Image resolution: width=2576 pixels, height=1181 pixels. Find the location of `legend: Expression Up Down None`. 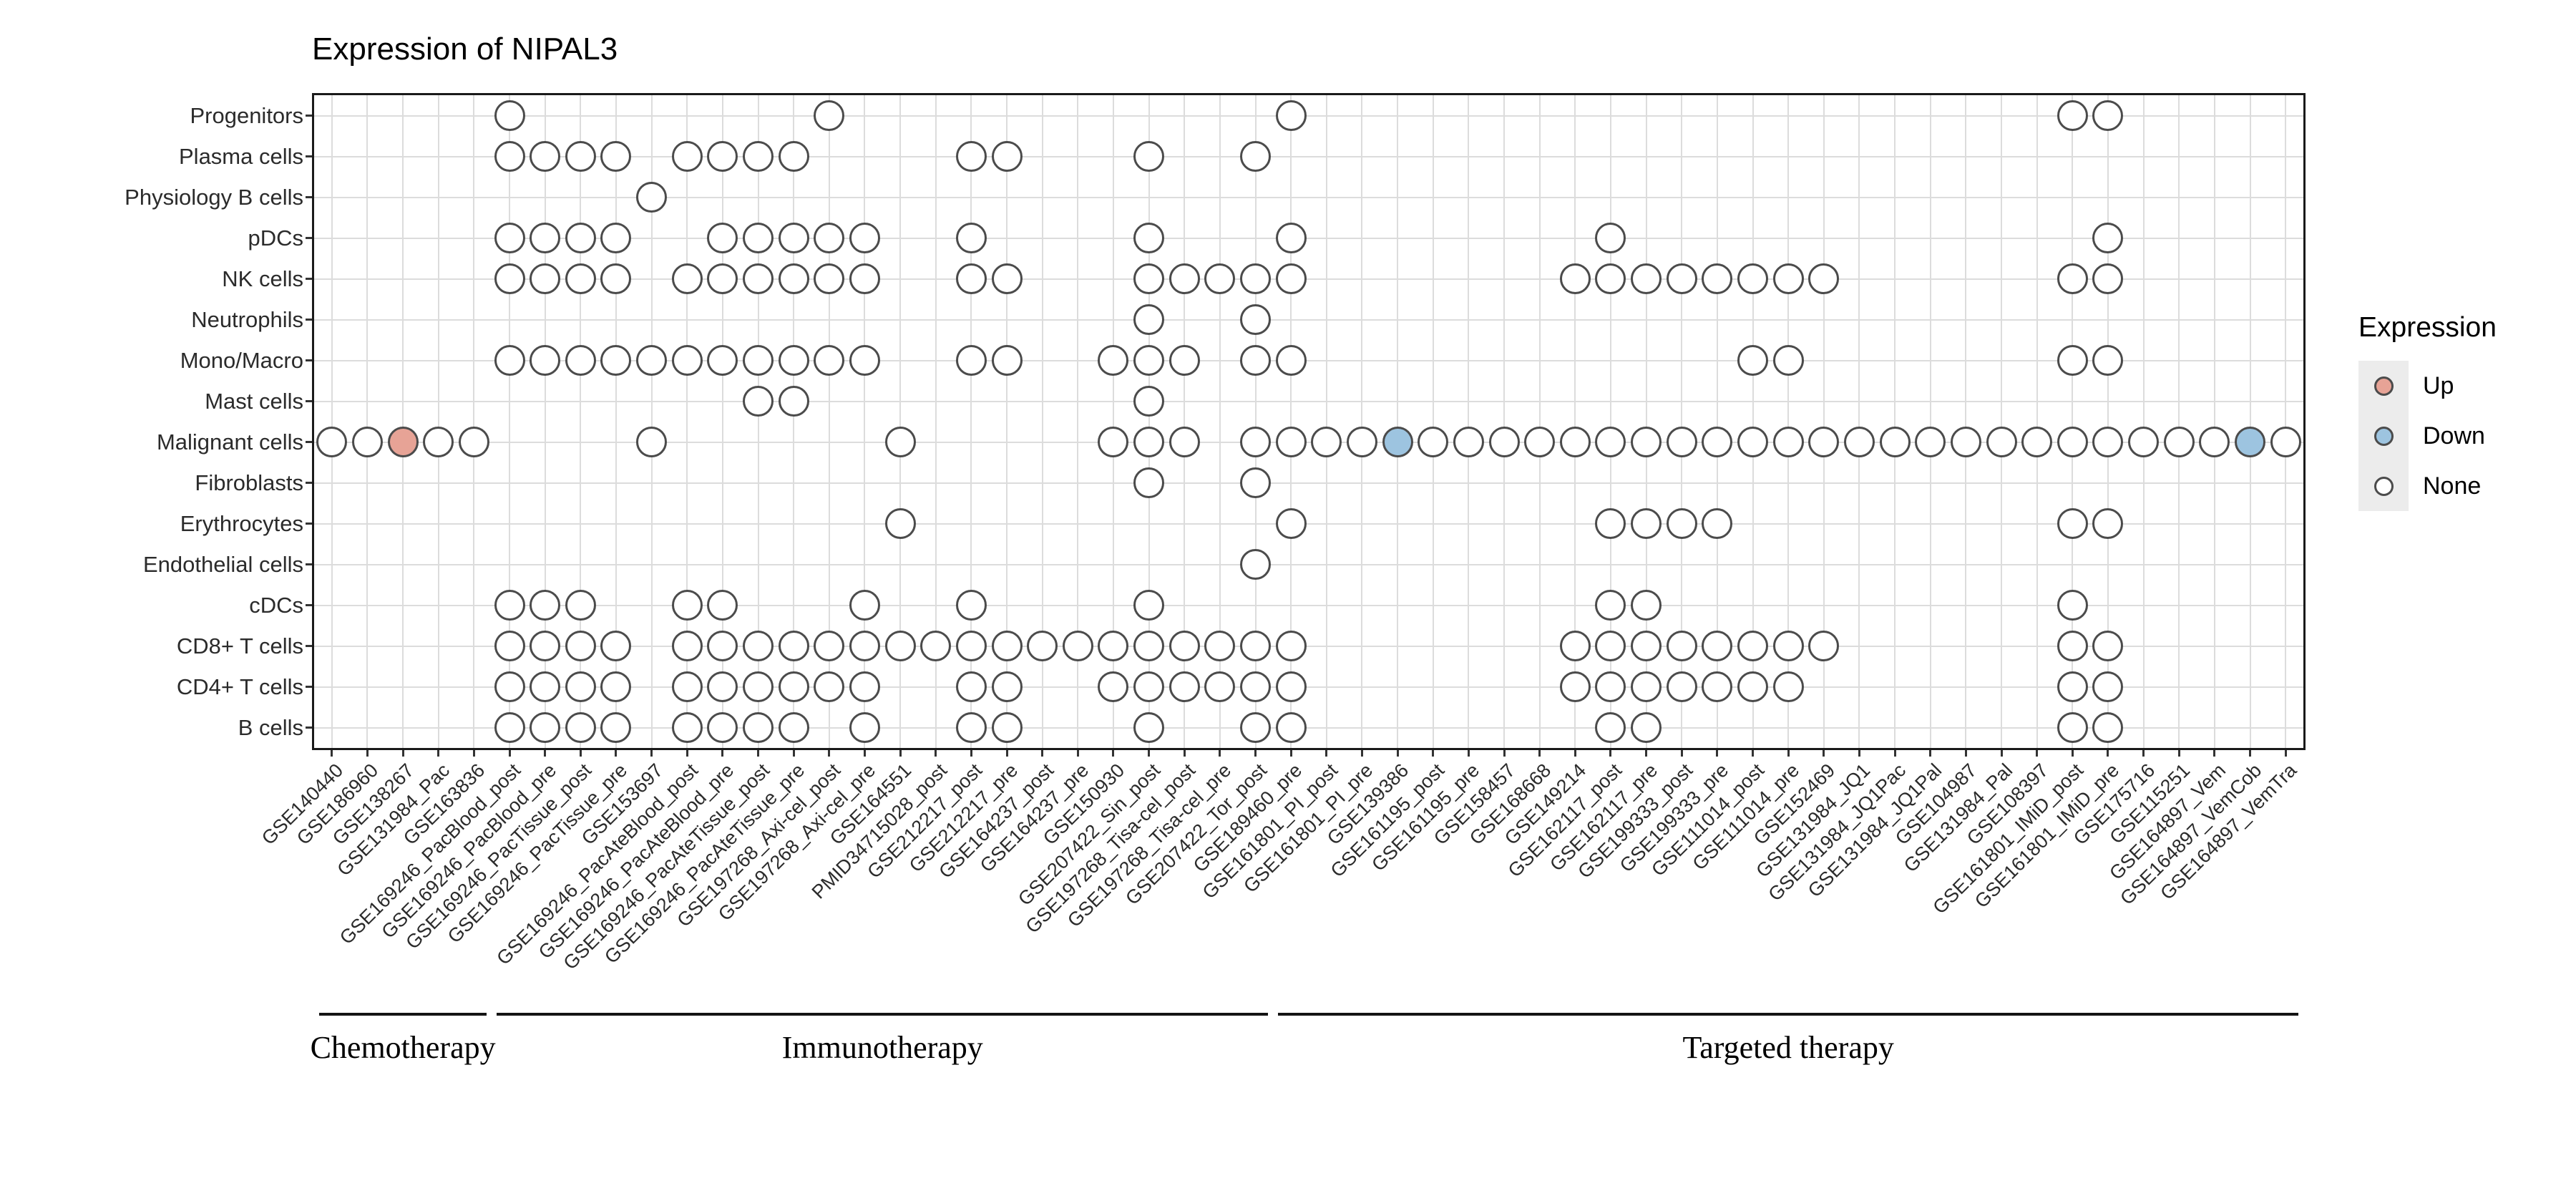

legend: Expression Up Down None is located at coordinates (2427, 411).